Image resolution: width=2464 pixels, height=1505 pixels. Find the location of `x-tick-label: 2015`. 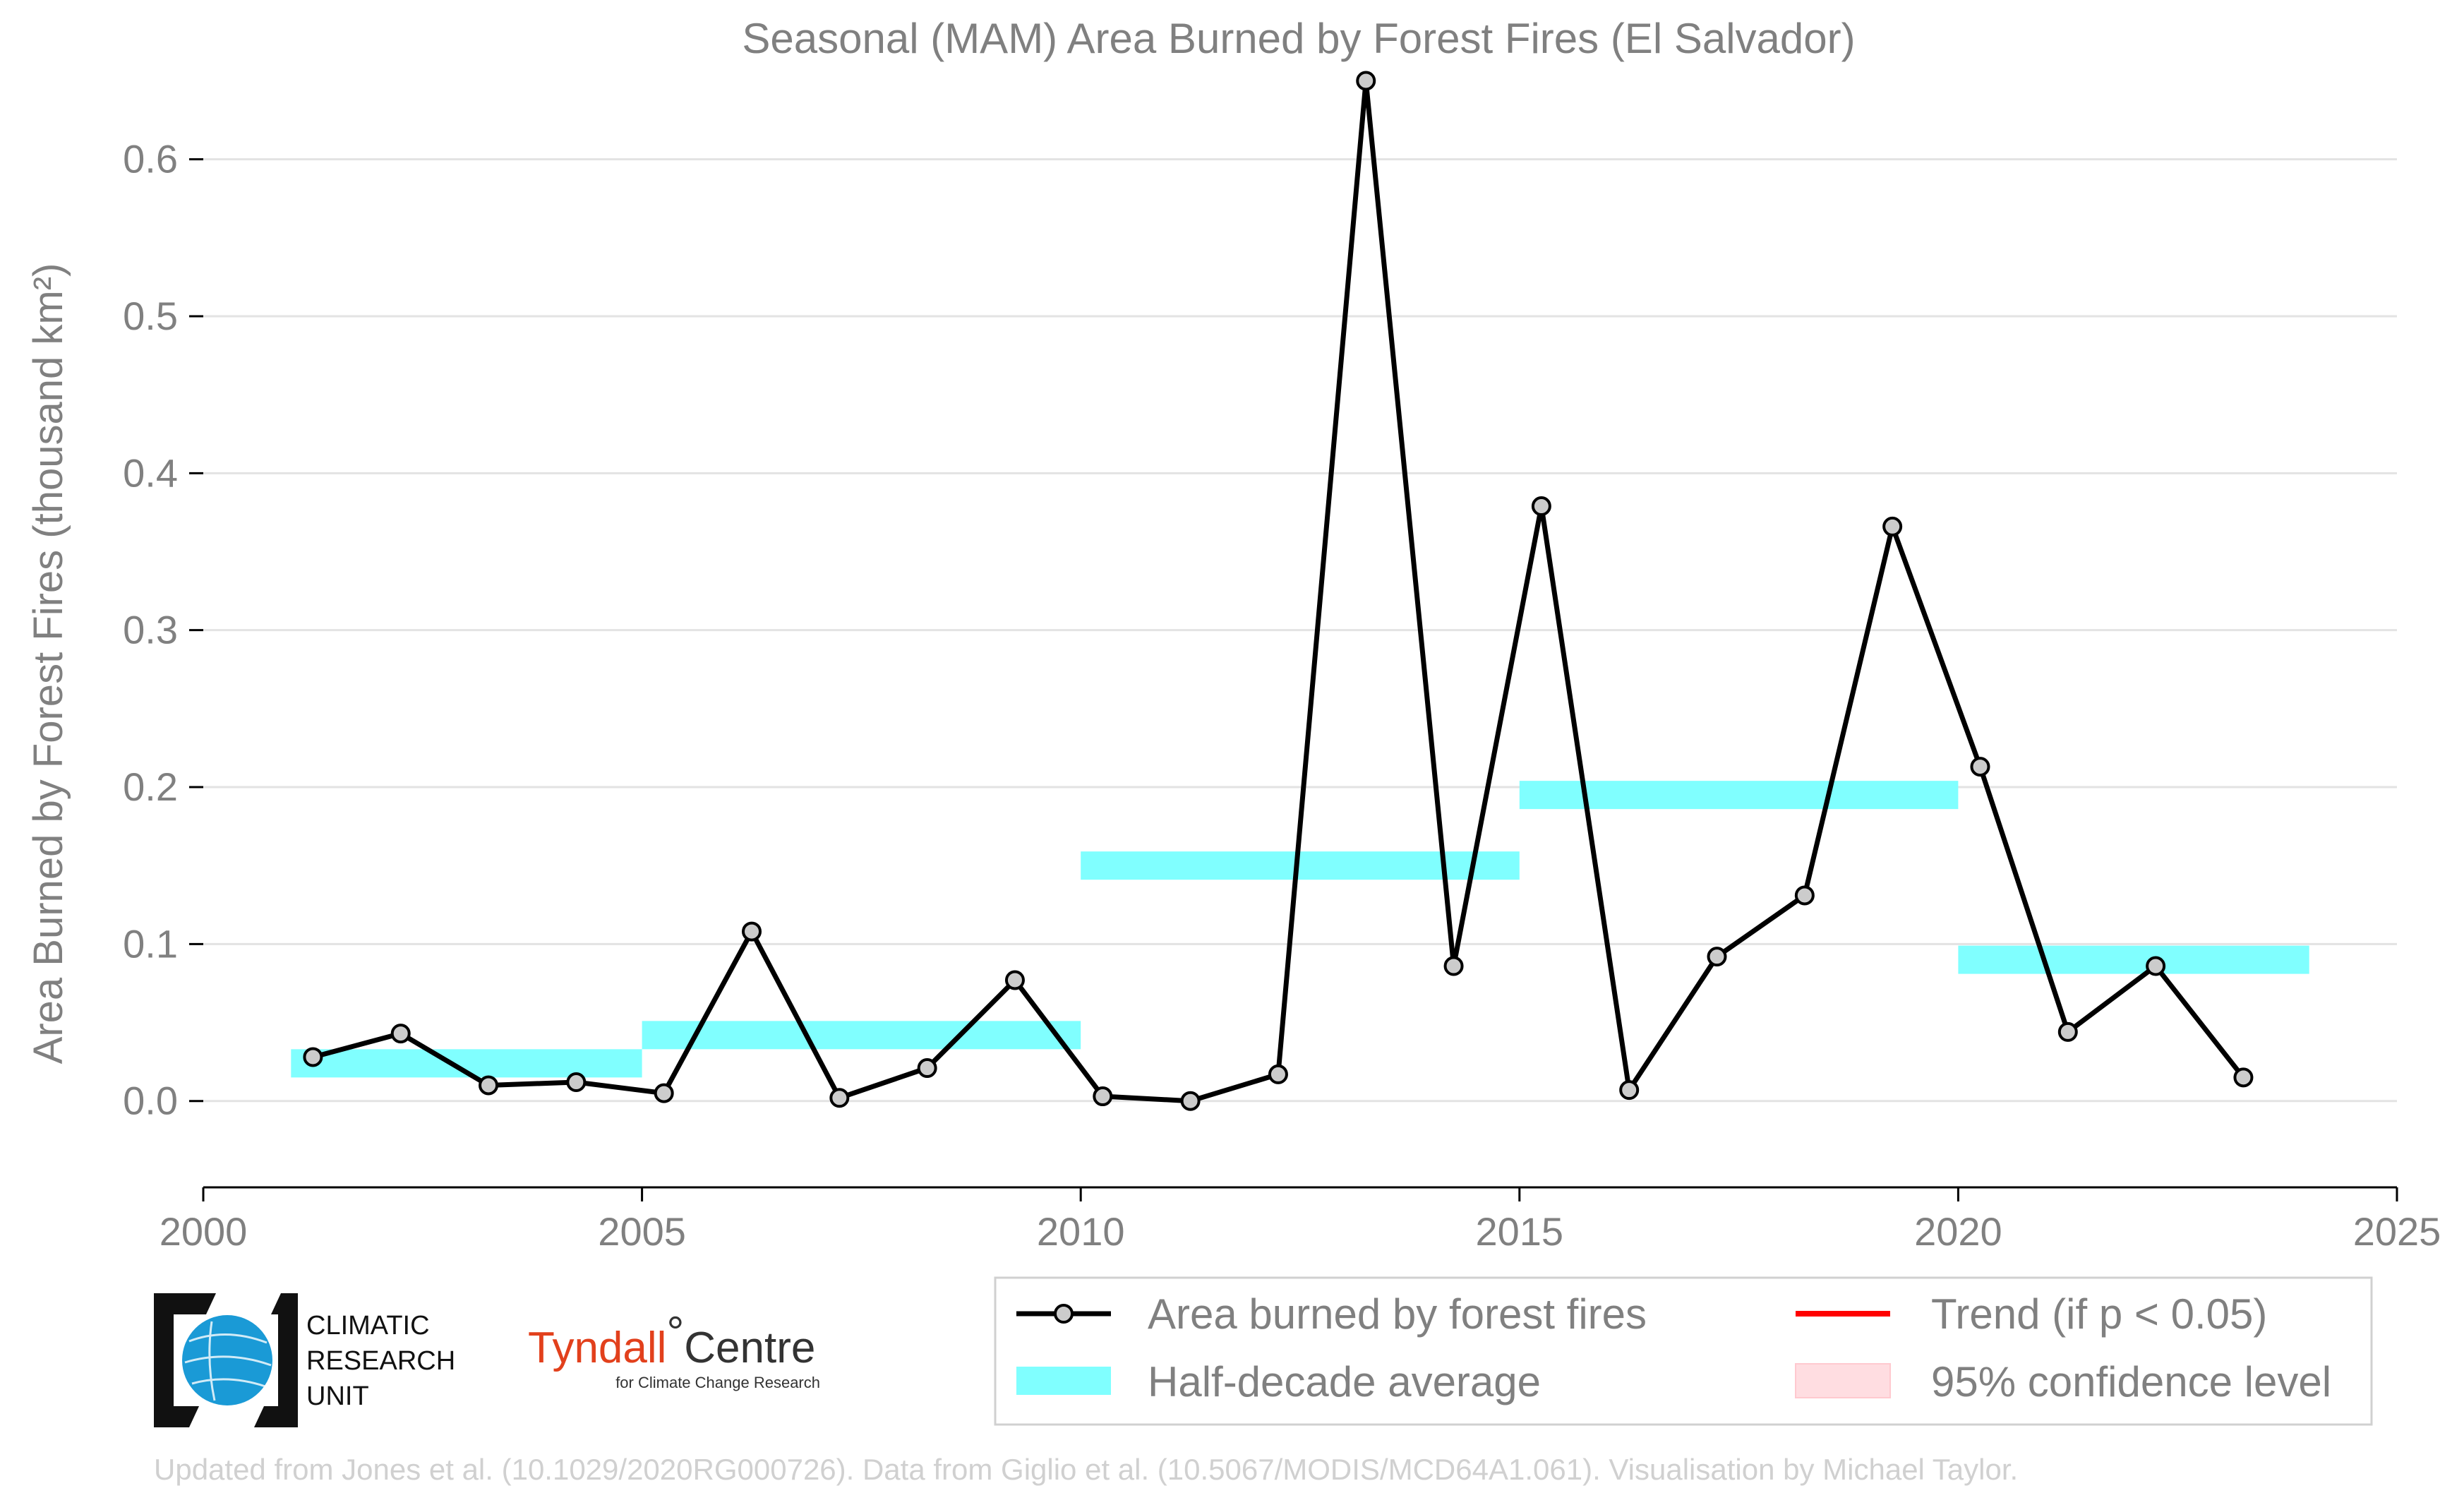

x-tick-label: 2015 is located at coordinates (1520, 1231).